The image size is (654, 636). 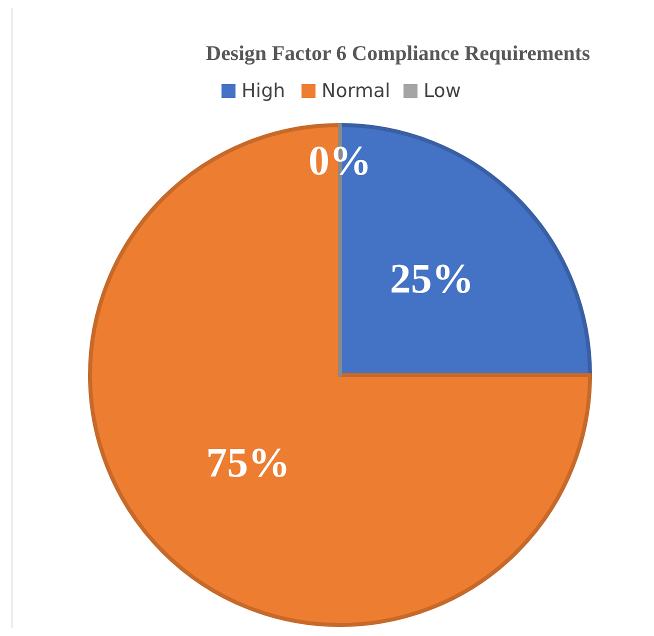 I want to click on legend-label: Low, so click(x=442, y=91).